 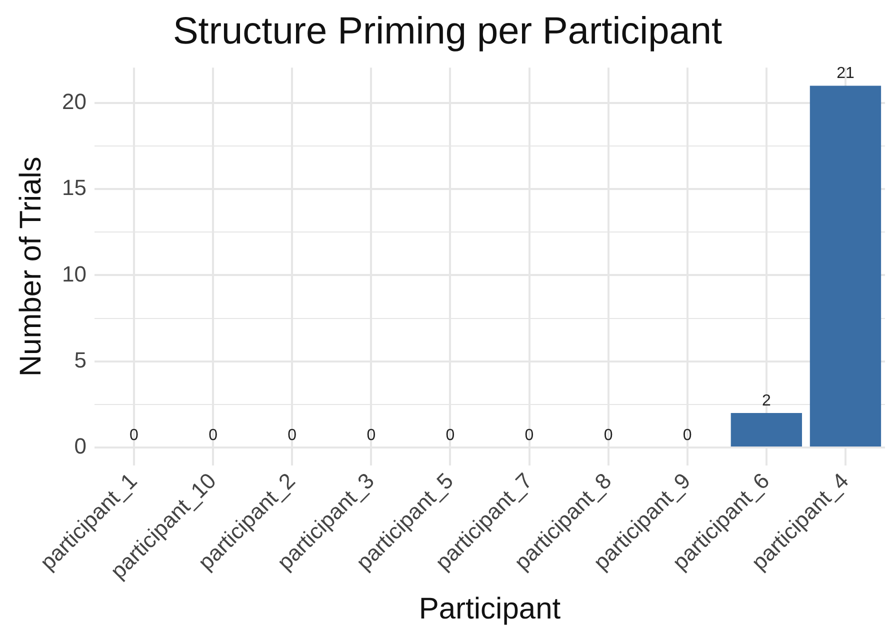 What do you see at coordinates (74, 187) in the screenshot?
I see `y-tick-label: 15` at bounding box center [74, 187].